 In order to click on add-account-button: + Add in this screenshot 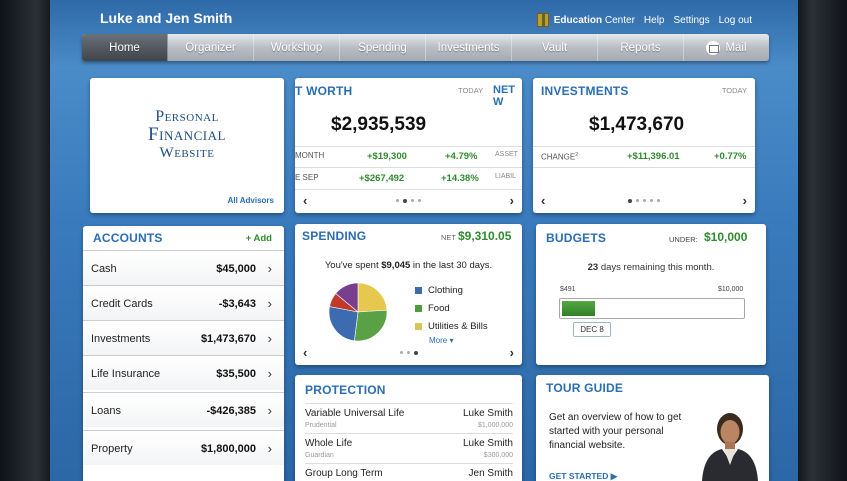, I will do `click(258, 238)`.